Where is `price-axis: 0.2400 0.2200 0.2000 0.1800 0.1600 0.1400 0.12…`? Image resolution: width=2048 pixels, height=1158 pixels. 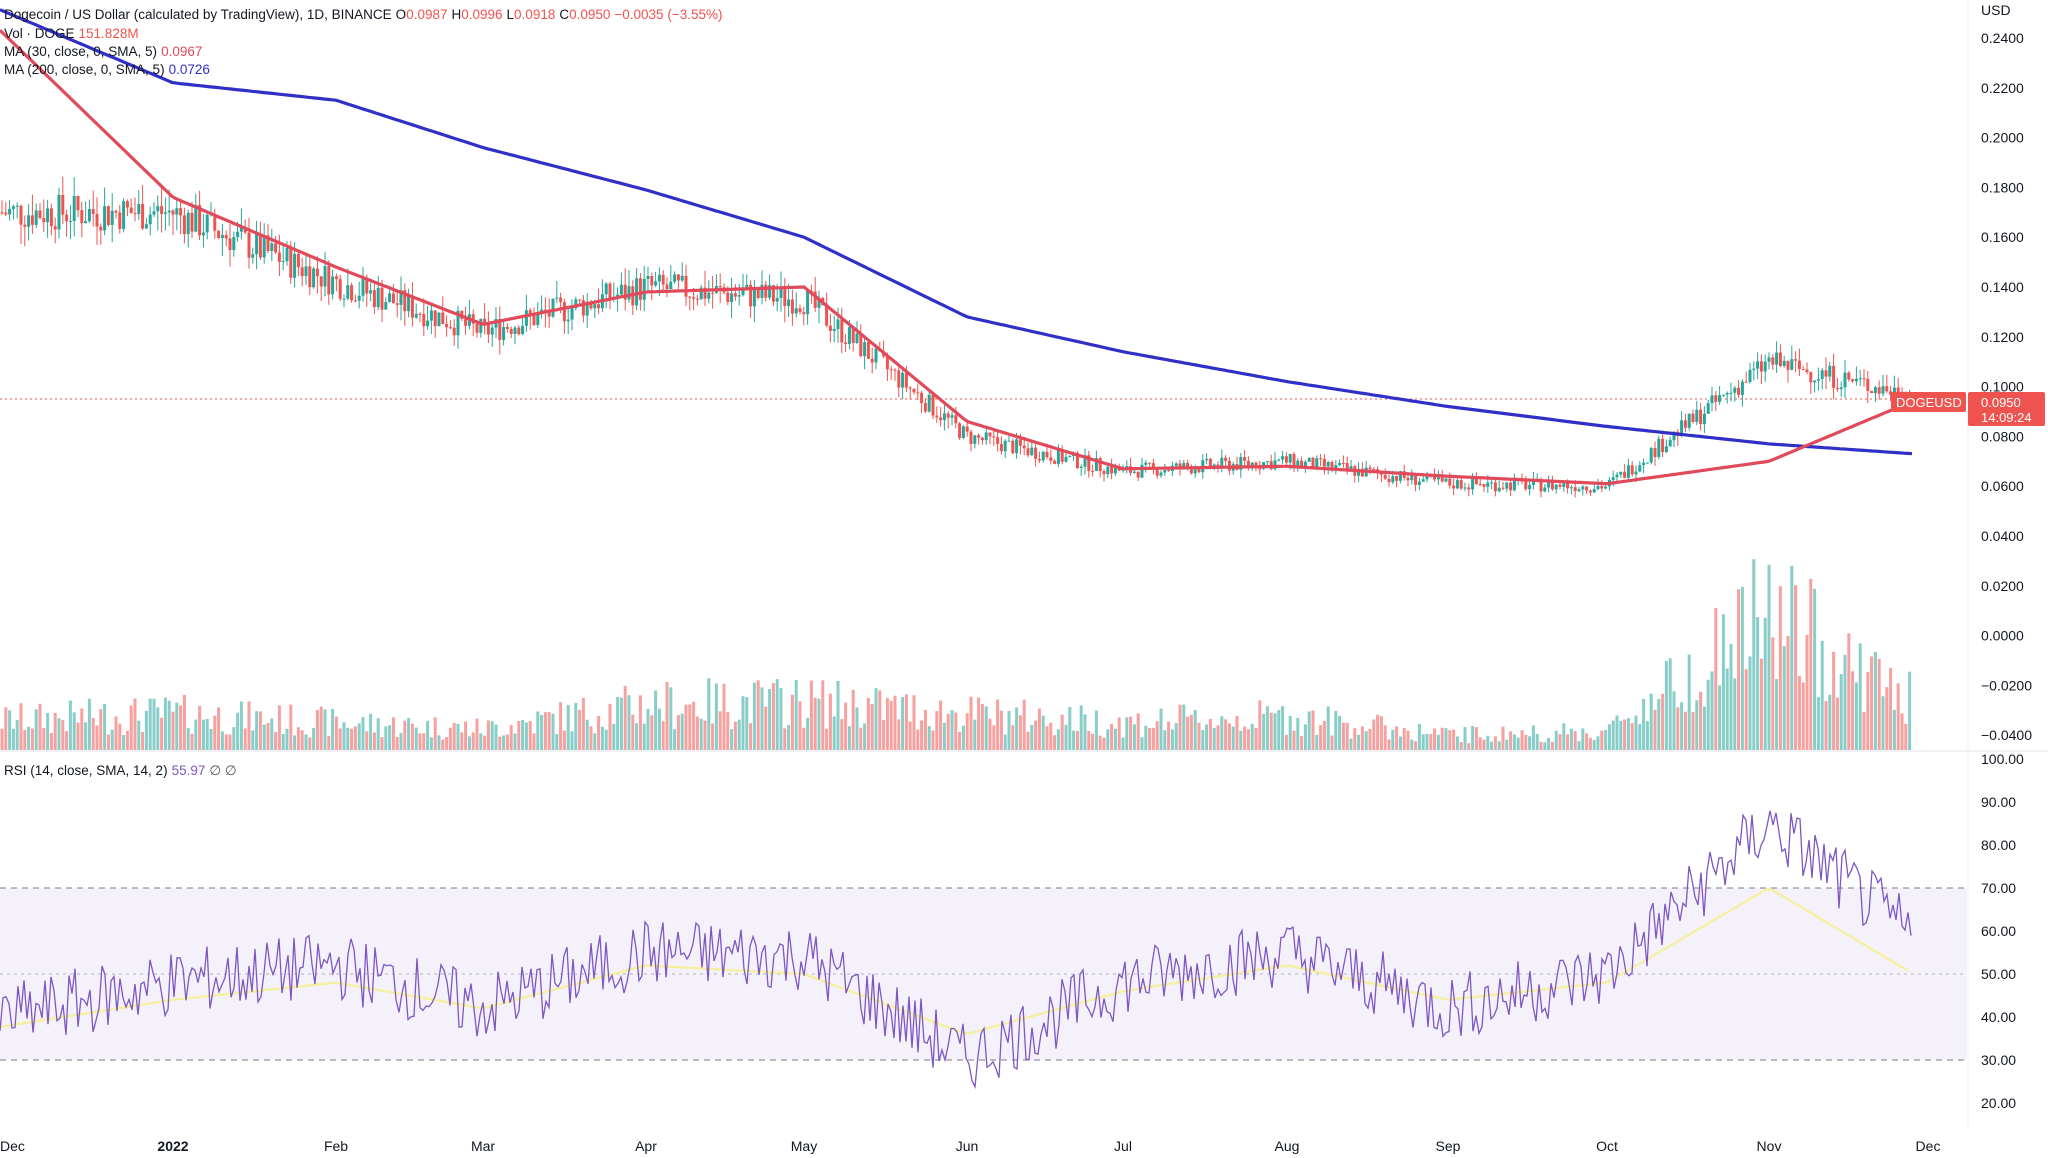
price-axis: 0.2400 0.2200 0.2000 0.1800 0.1600 0.1400 0.12… is located at coordinates (2006, 386).